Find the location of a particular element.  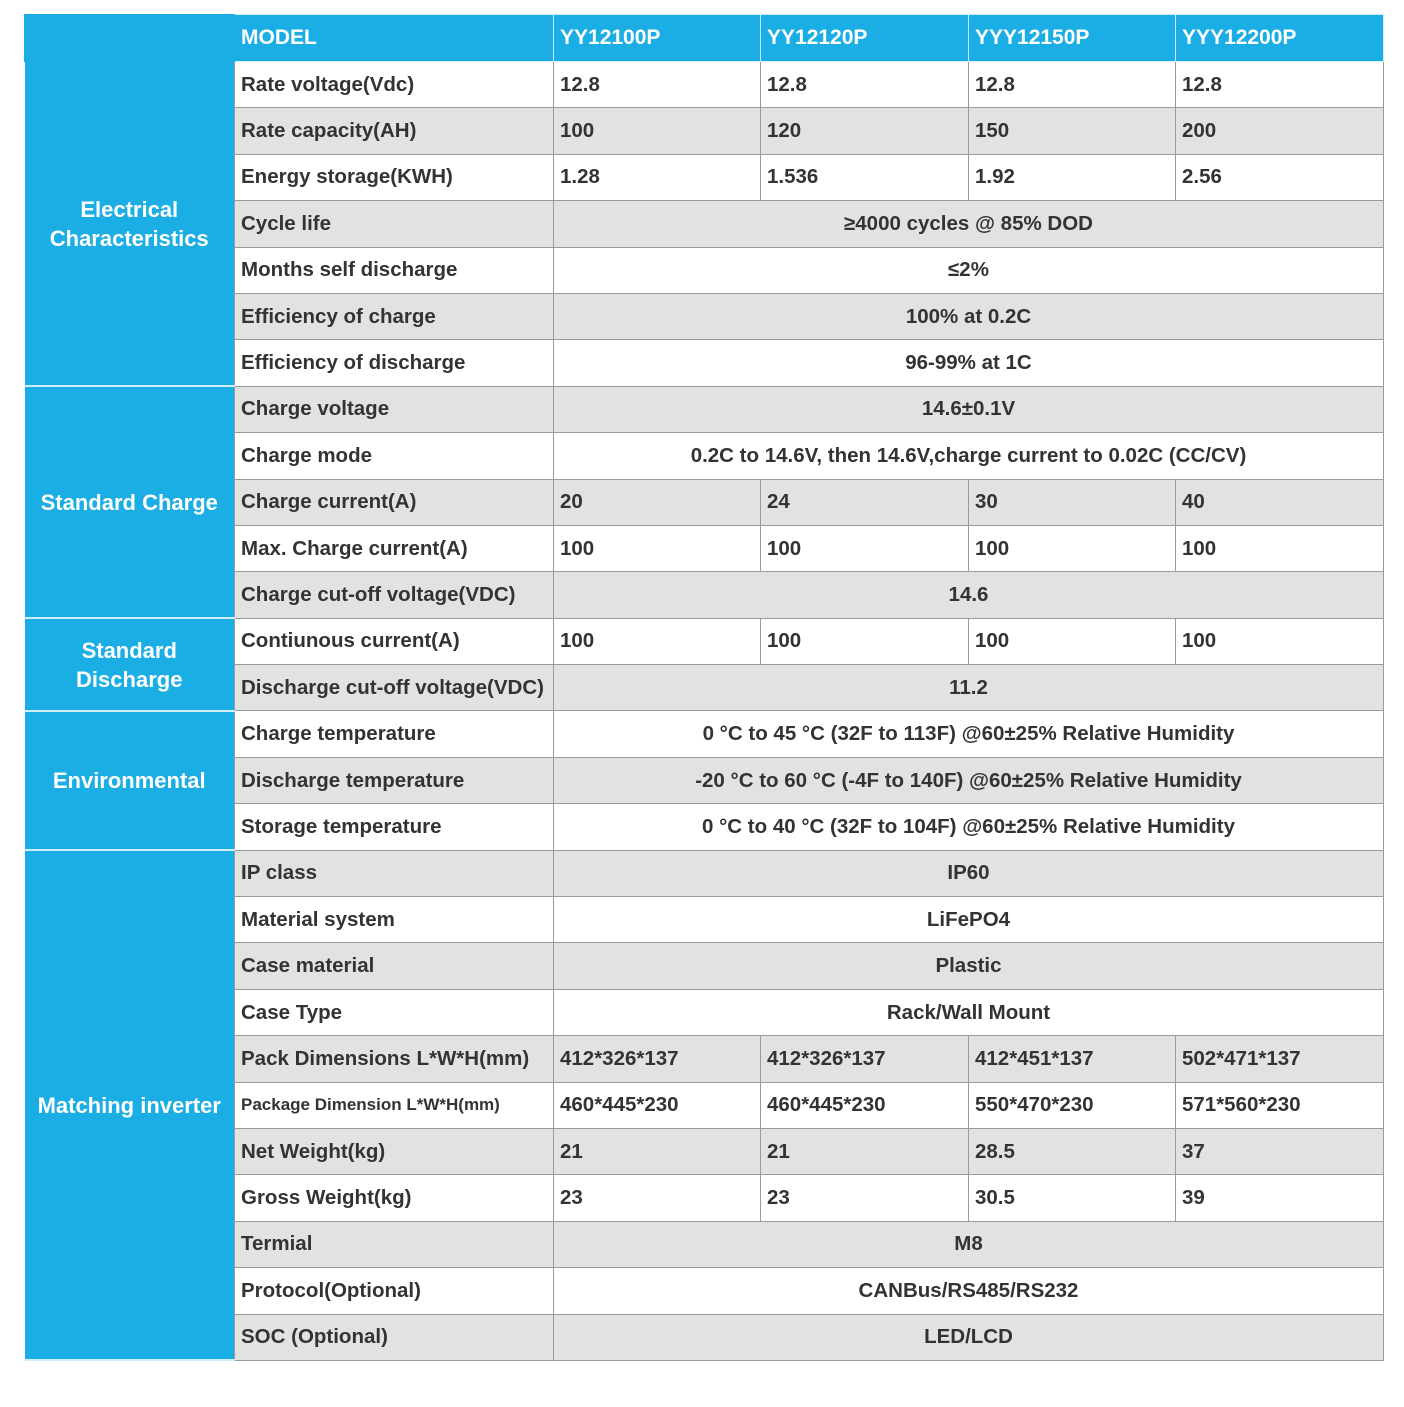

model-name: YYY12200P is located at coordinates (1279, 38).